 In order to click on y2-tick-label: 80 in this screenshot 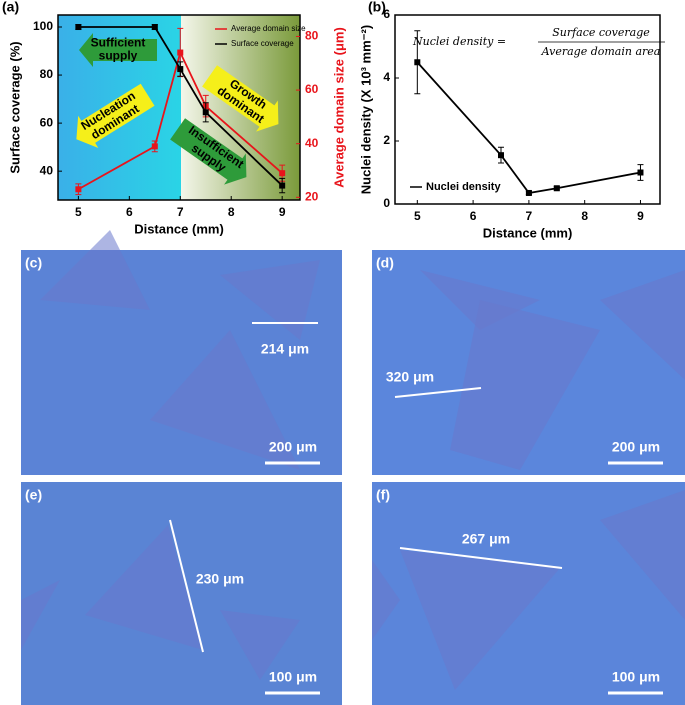, I will do `click(312, 36)`.